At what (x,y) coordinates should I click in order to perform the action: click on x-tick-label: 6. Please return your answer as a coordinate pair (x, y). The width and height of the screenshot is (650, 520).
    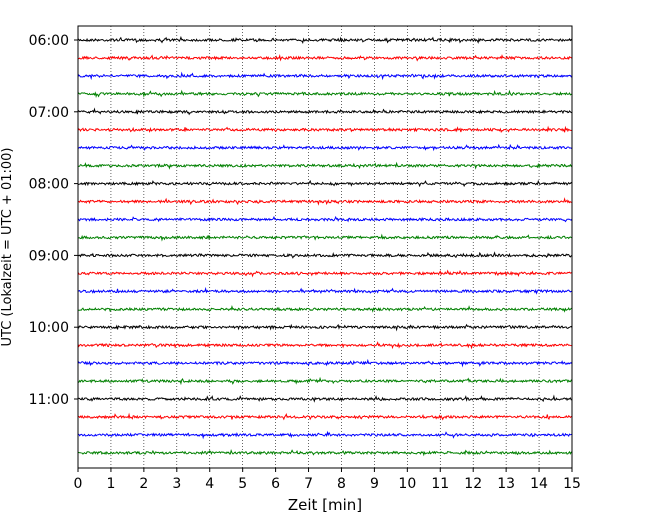
    Looking at the image, I should click on (275, 484).